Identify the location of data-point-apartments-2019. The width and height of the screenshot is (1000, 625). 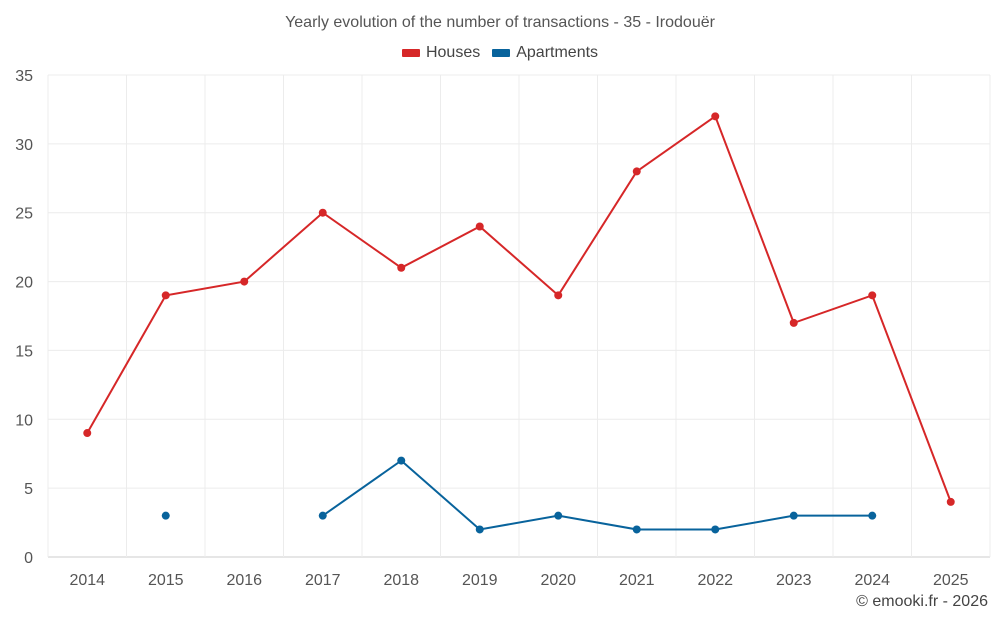
(479, 529).